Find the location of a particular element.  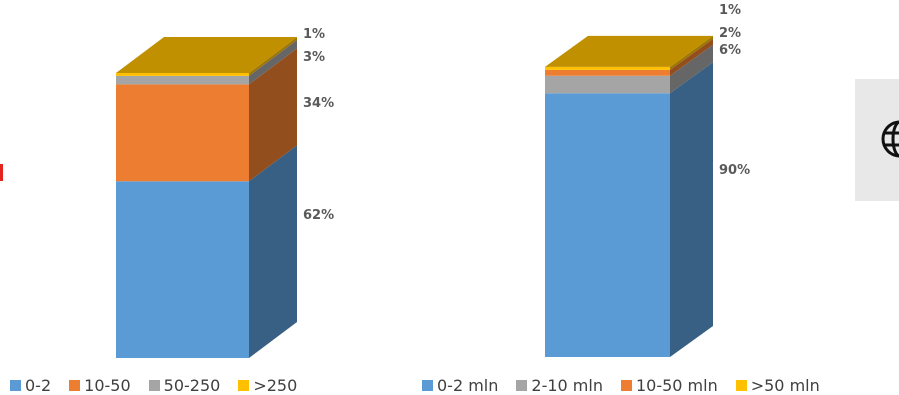

legend-label: 10-50 is located at coordinates (107, 385).